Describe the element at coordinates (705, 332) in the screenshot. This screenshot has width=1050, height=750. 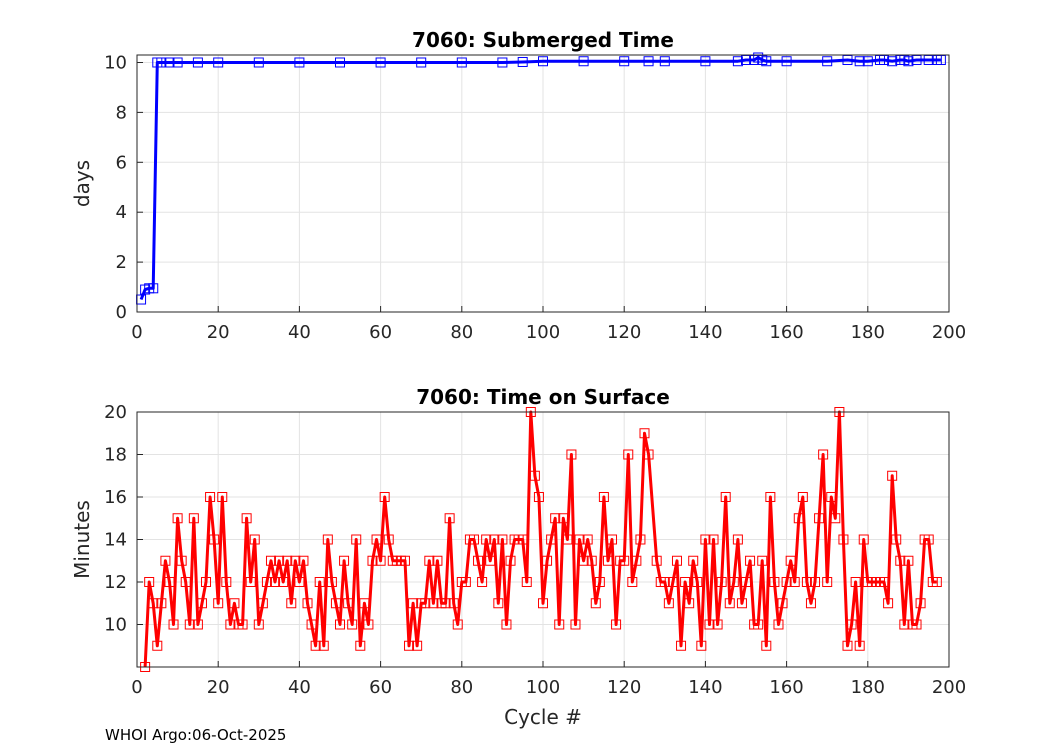
I see `x-tick-label: 140` at that location.